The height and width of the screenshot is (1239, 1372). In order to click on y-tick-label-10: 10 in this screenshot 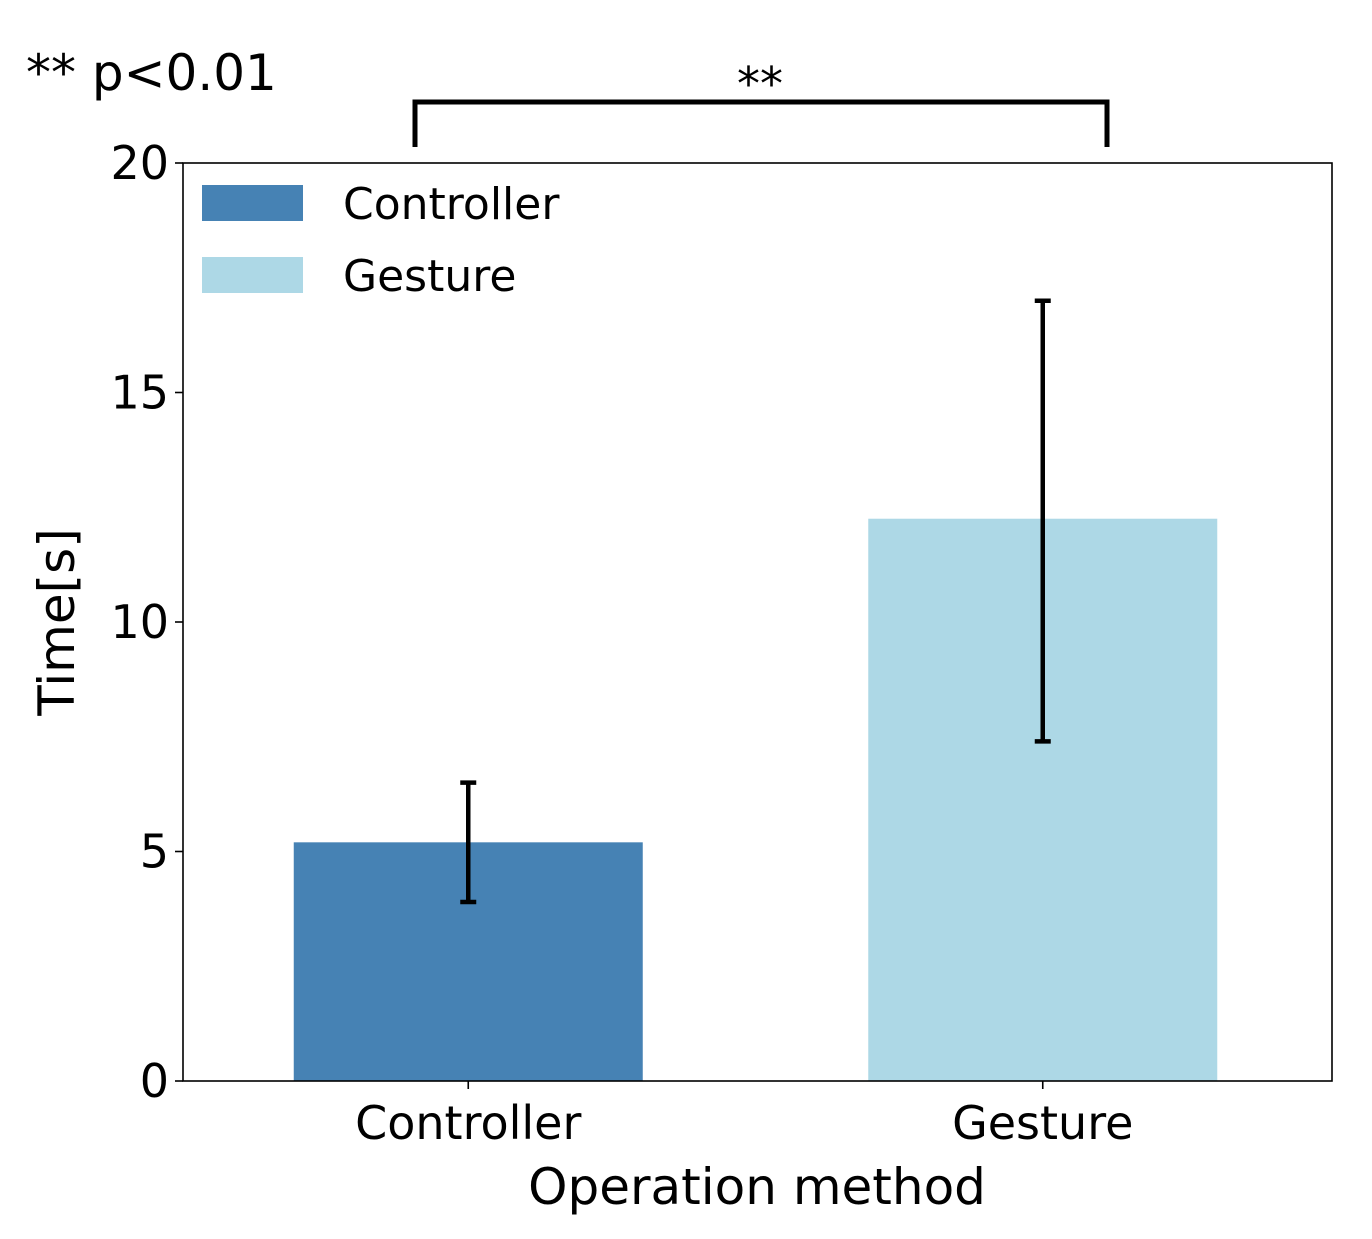, I will do `click(139, 622)`.